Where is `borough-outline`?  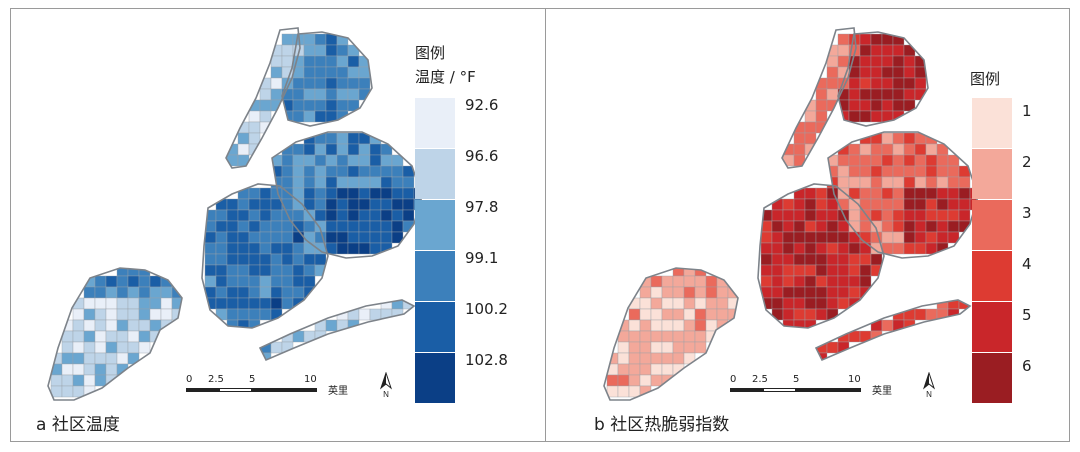 borough-outline is located at coordinates (347, 195).